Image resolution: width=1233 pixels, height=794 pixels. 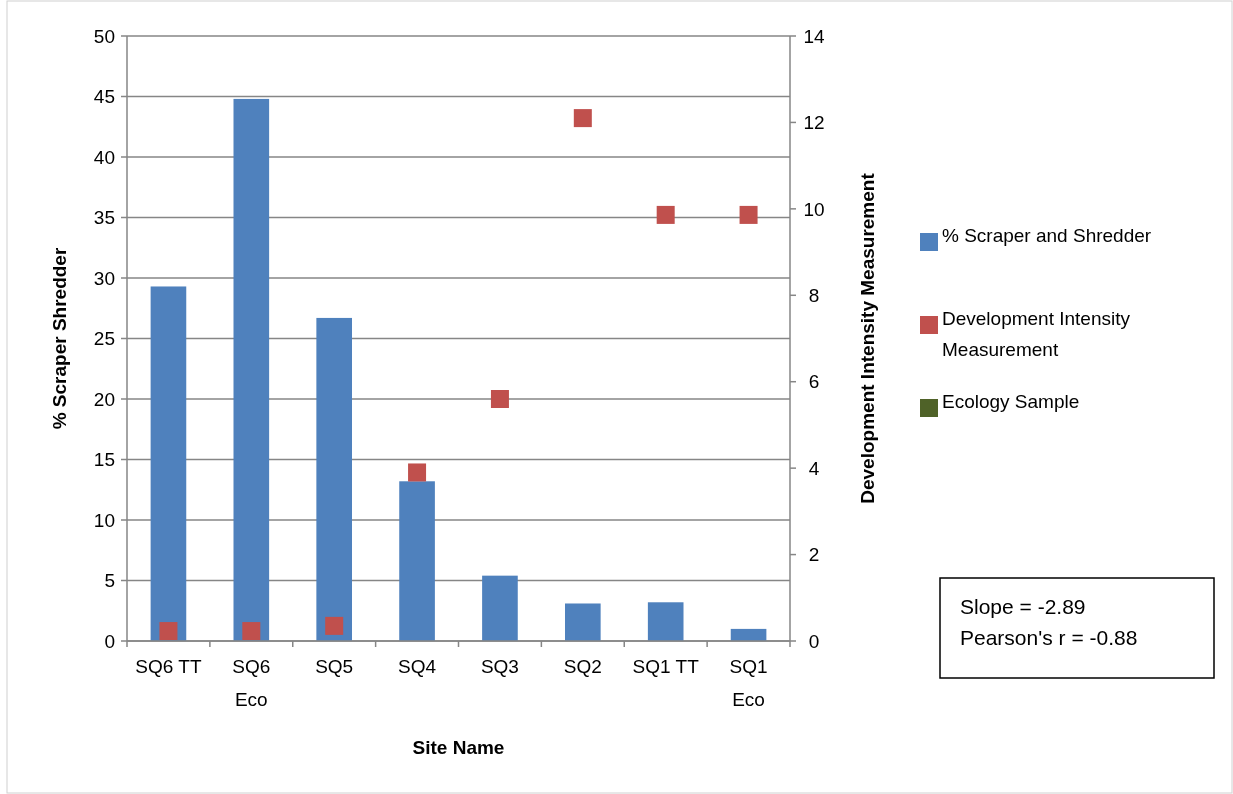 What do you see at coordinates (104, 36) in the screenshot?
I see `y-tick-label: 50` at bounding box center [104, 36].